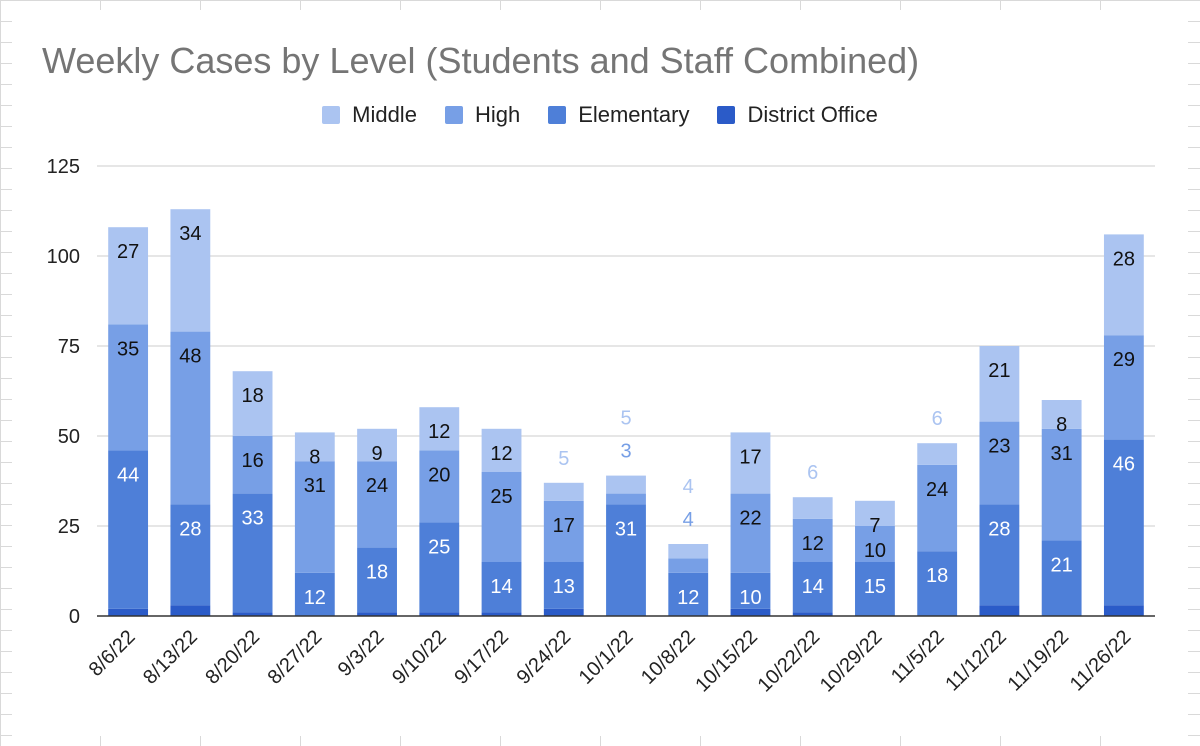  Describe the element at coordinates (668, 657) in the screenshot. I see `x-tick-label-10-8-22: 10/8/22` at that location.